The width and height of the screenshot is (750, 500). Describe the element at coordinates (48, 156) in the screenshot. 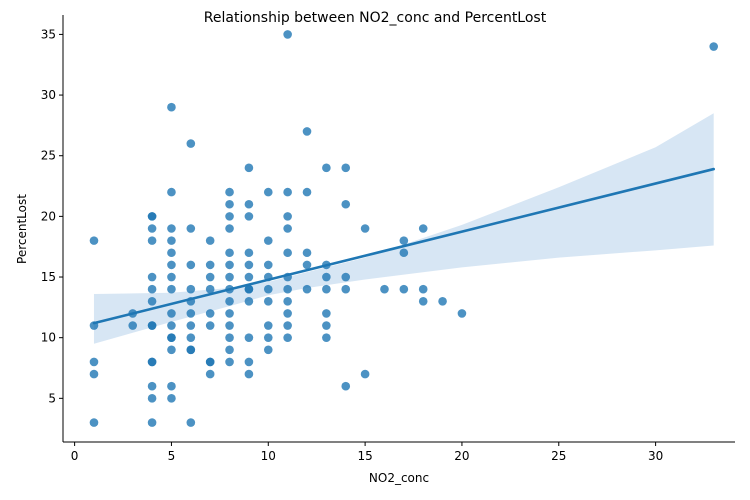

I see `y-tick-label: 25` at that location.